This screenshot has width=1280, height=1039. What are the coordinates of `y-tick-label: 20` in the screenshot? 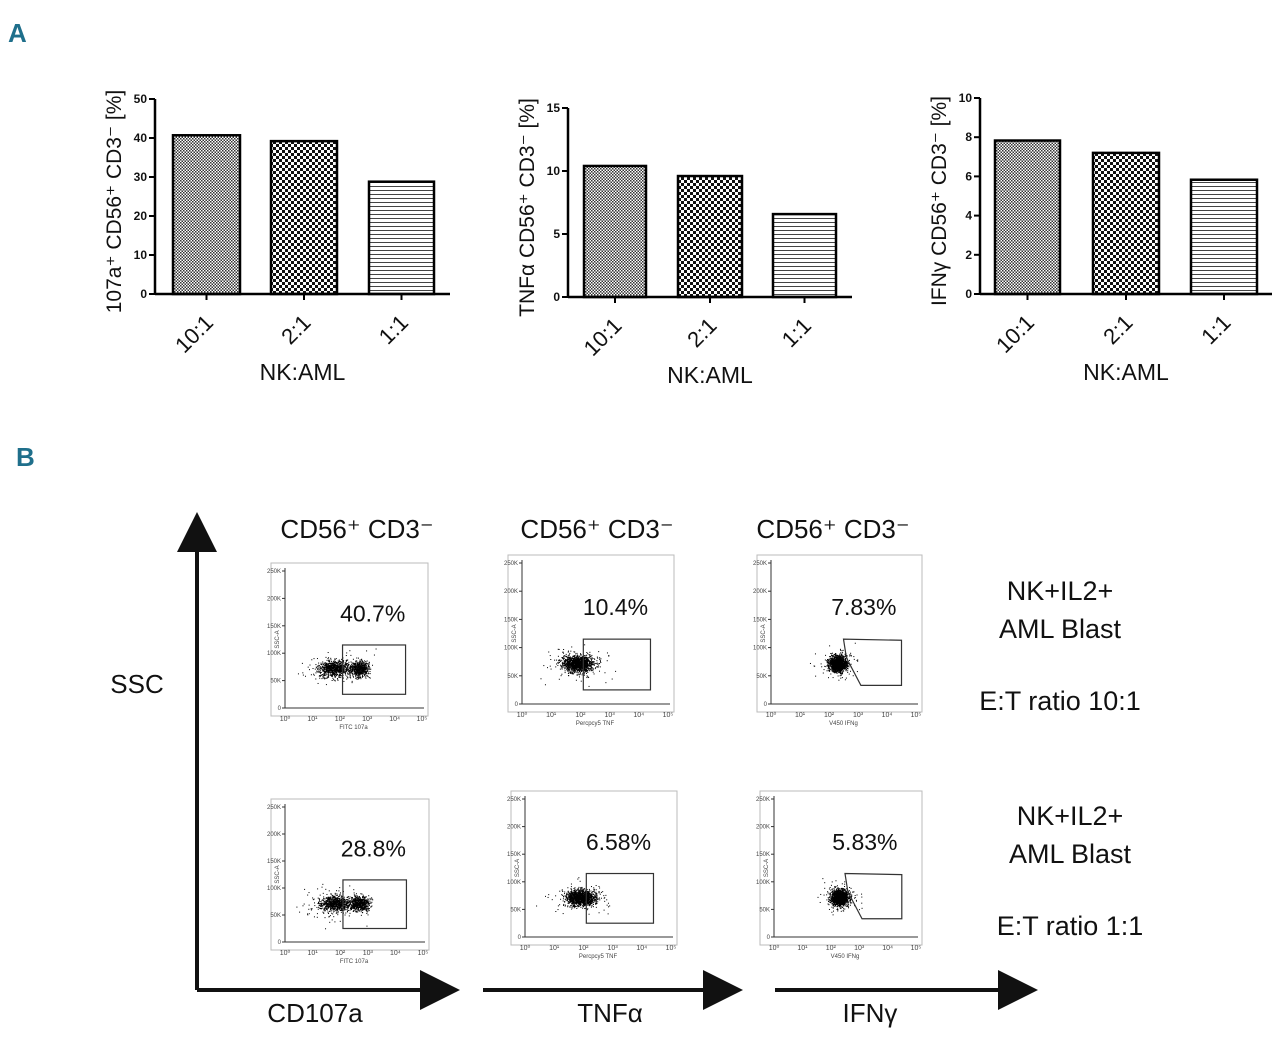 It's located at (141, 216).